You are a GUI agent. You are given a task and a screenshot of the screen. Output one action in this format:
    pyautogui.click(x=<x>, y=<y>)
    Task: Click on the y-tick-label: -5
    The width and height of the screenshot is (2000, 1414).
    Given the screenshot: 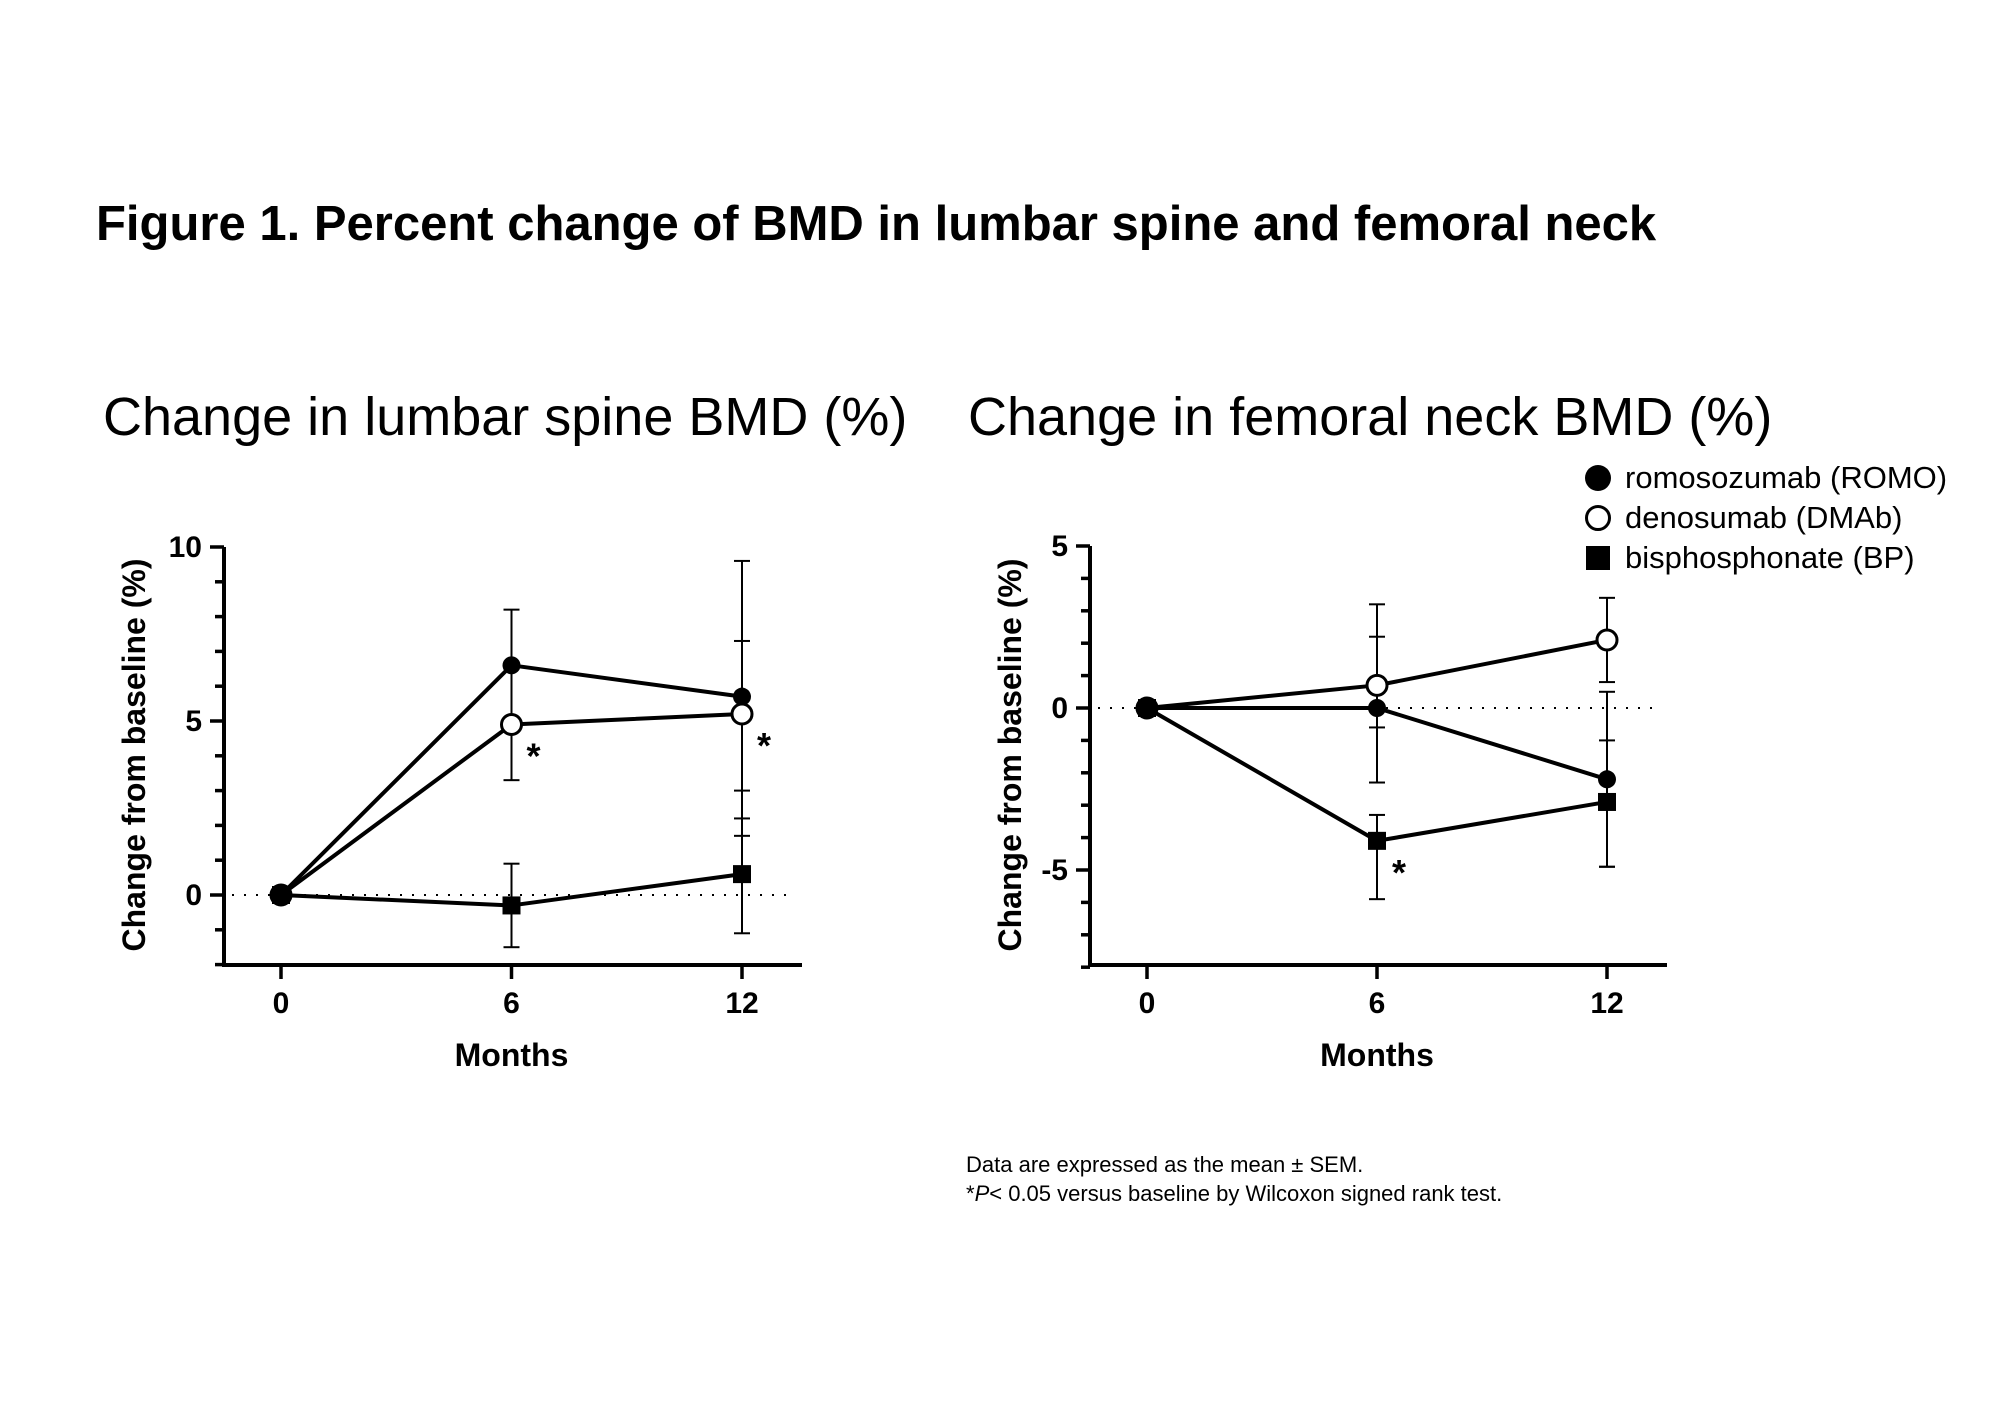 What is the action you would take?
    pyautogui.click(x=1054, y=870)
    